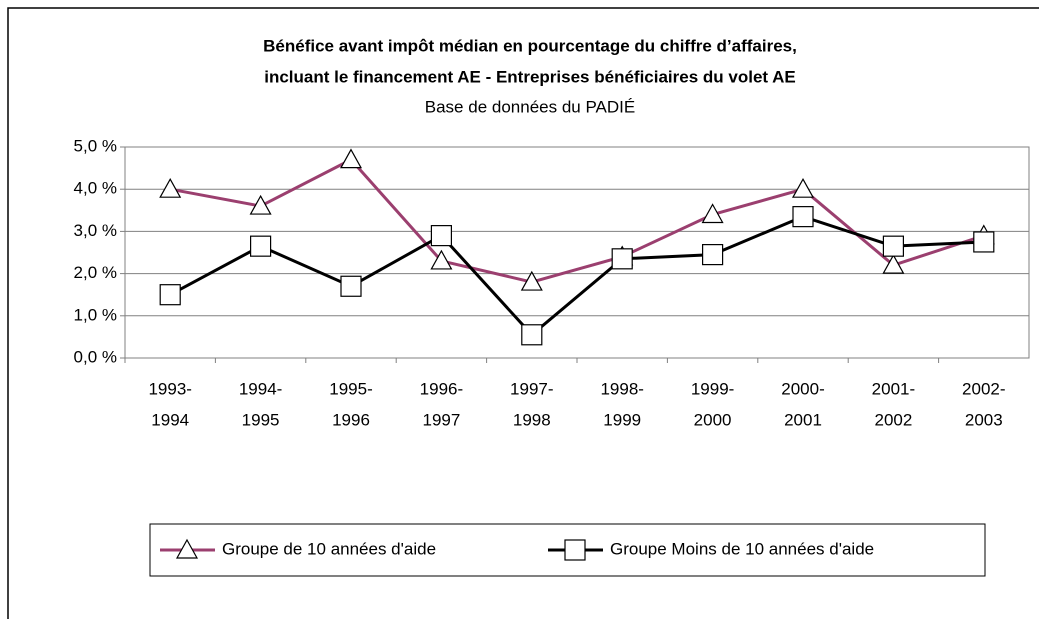 This screenshot has width=1039, height=619. What do you see at coordinates (350, 388) in the screenshot?
I see `x-tick-label: 1995-` at bounding box center [350, 388].